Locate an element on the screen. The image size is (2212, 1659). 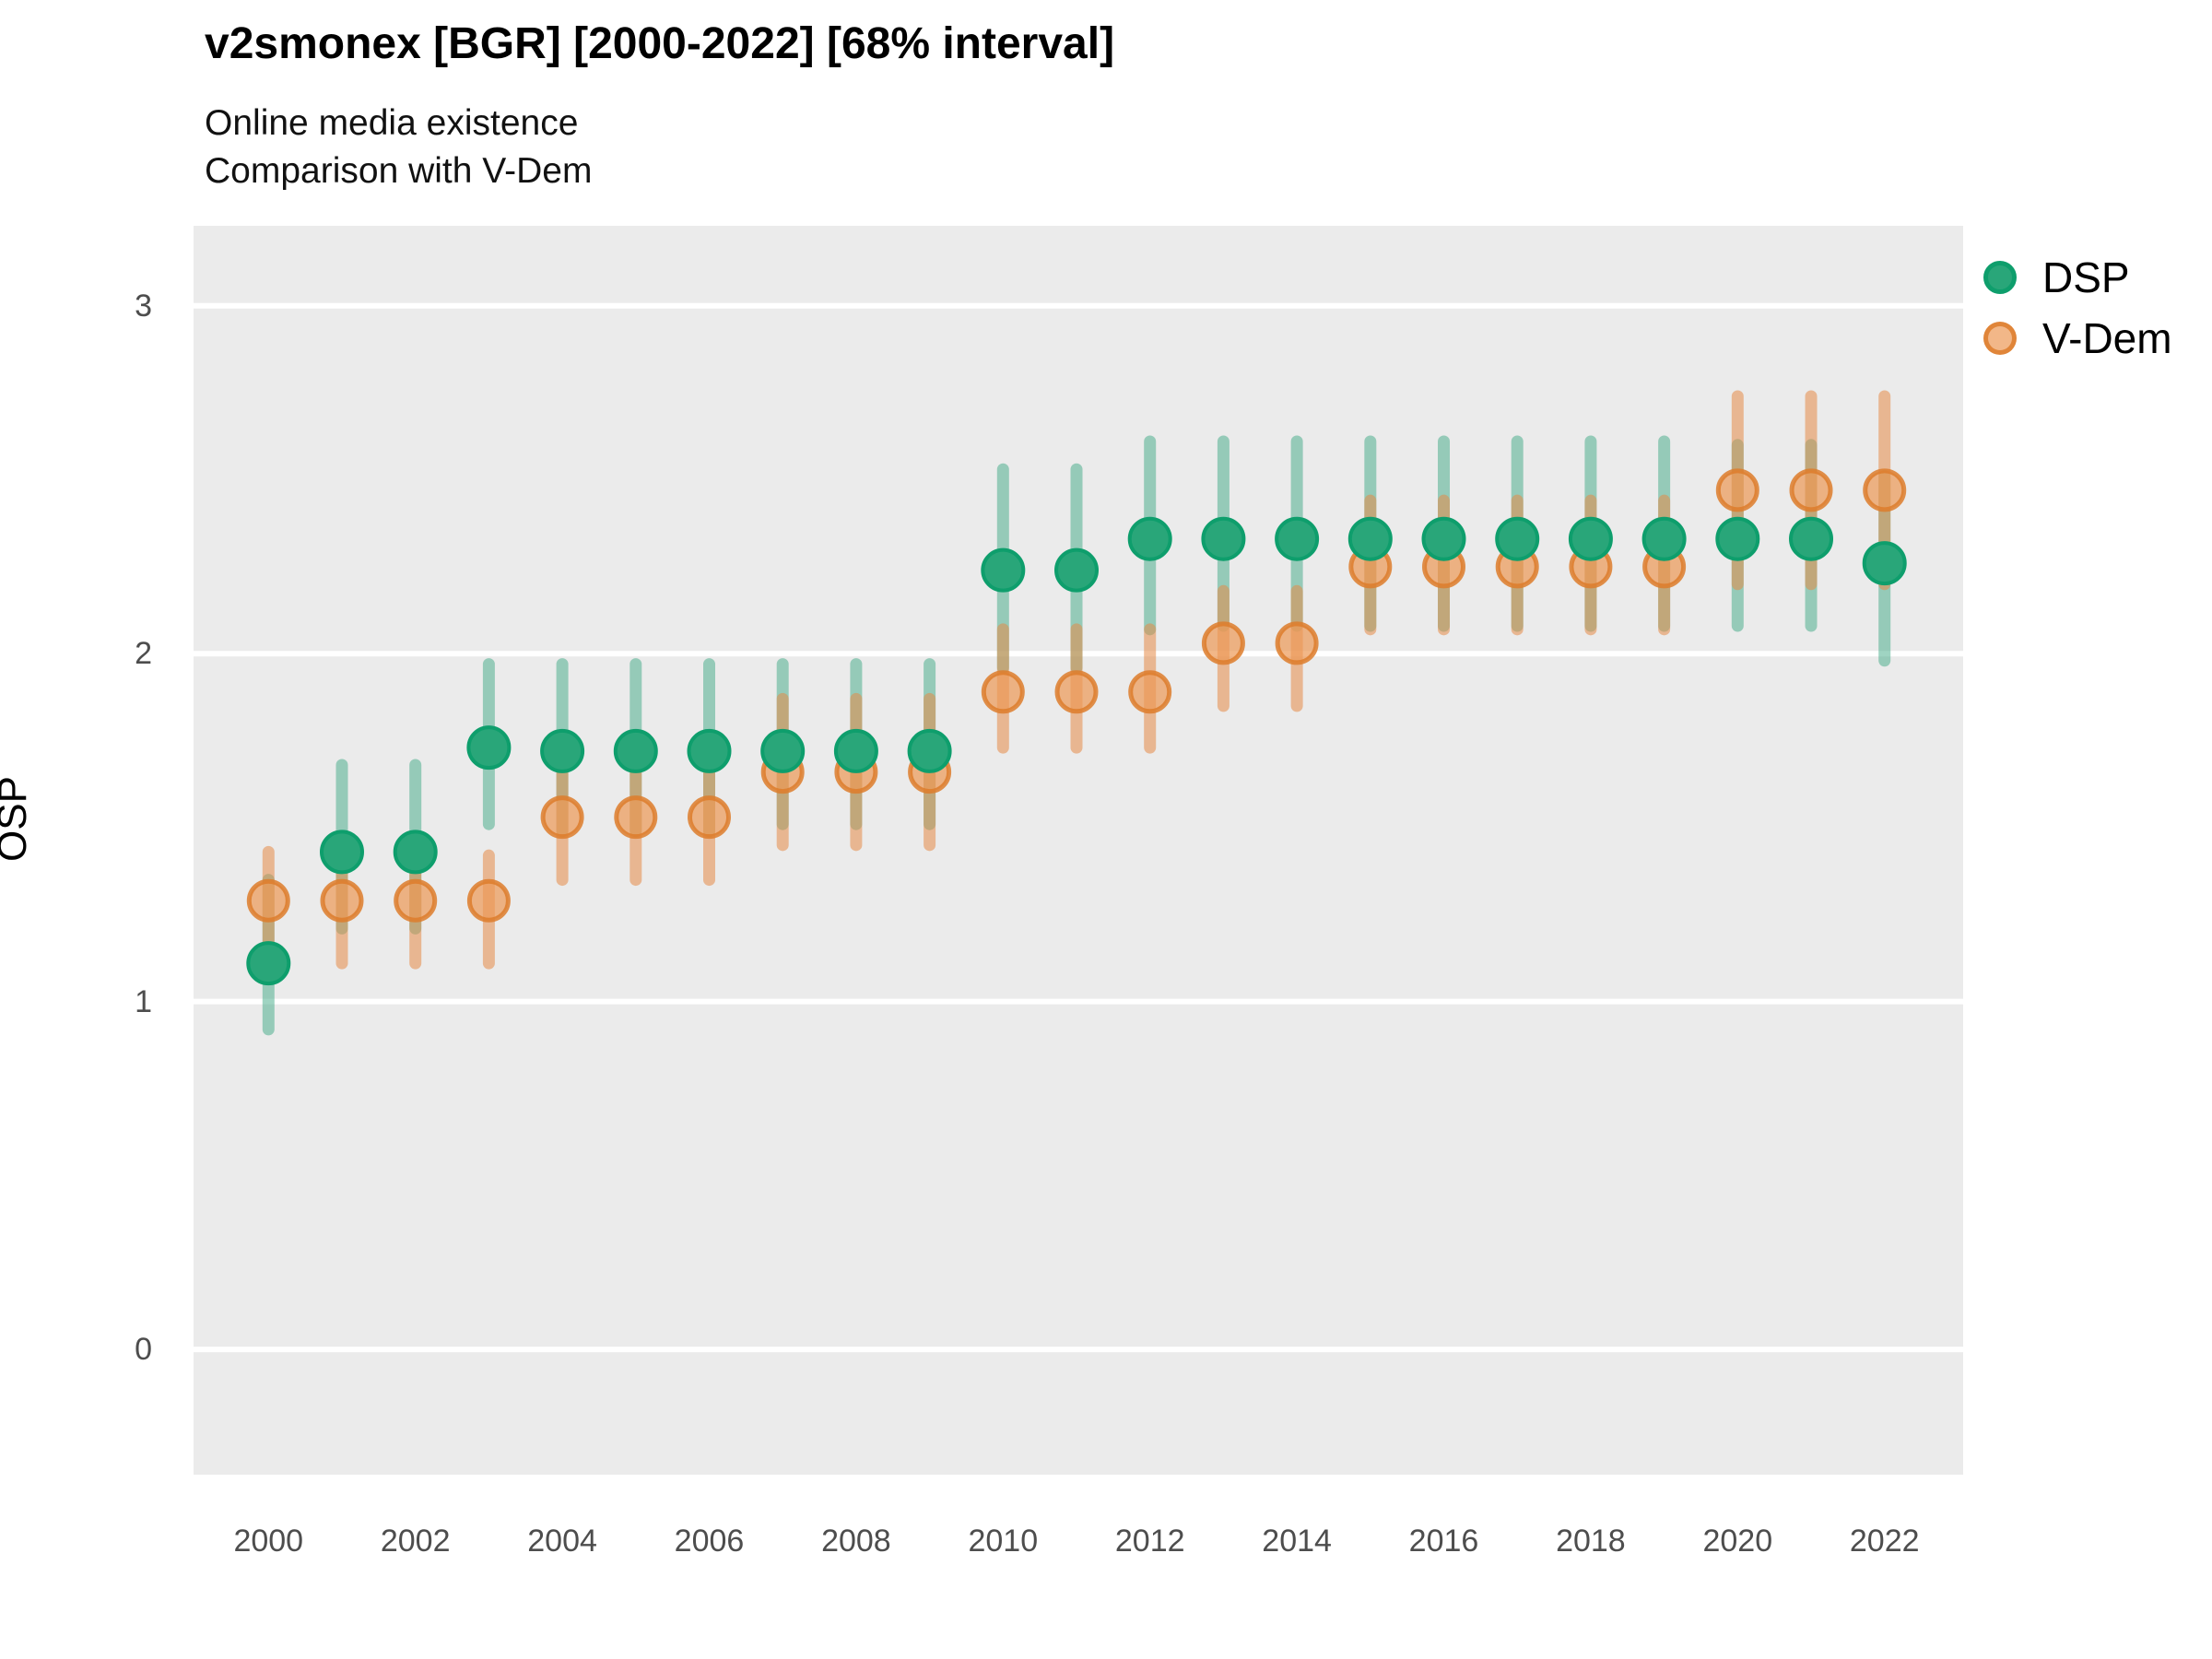
vdem-point-2002 is located at coordinates (416, 900).